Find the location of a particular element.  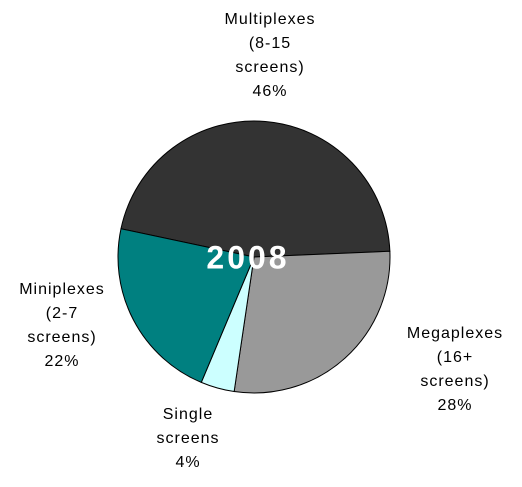

slice-label: Megaplexes (16+ screens) 28% is located at coordinates (455, 370).